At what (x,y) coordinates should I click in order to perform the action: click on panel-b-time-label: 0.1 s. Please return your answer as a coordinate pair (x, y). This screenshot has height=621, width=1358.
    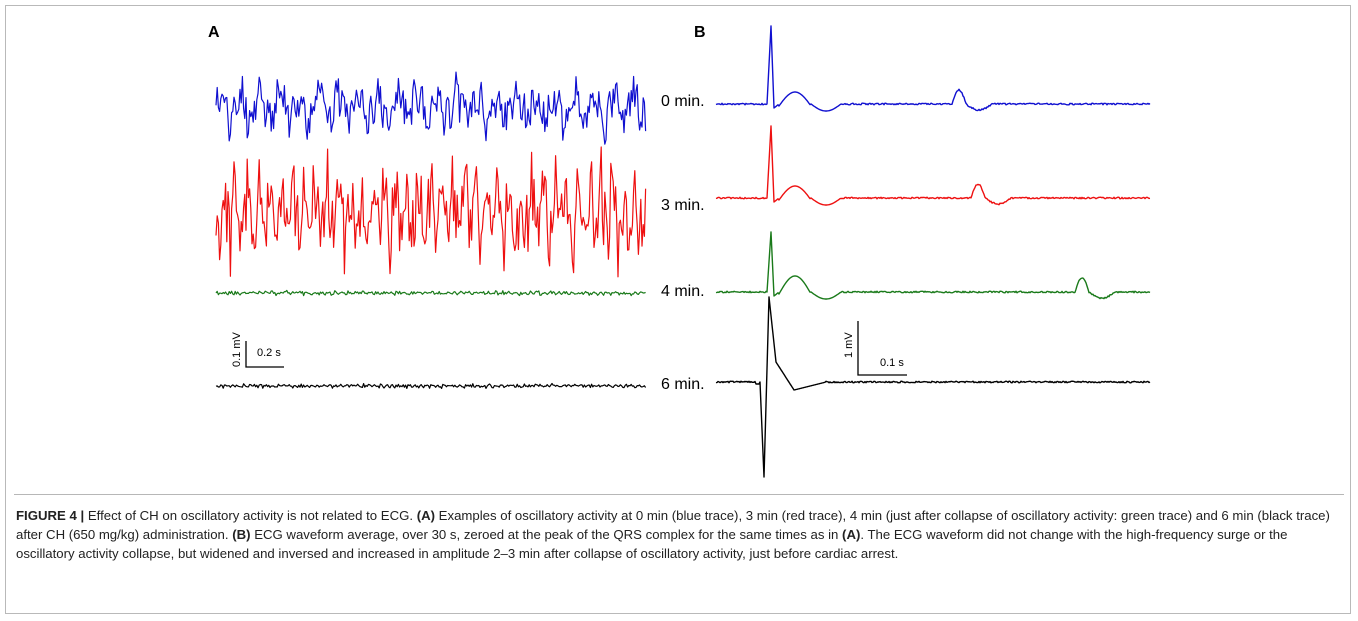
    Looking at the image, I should click on (892, 363).